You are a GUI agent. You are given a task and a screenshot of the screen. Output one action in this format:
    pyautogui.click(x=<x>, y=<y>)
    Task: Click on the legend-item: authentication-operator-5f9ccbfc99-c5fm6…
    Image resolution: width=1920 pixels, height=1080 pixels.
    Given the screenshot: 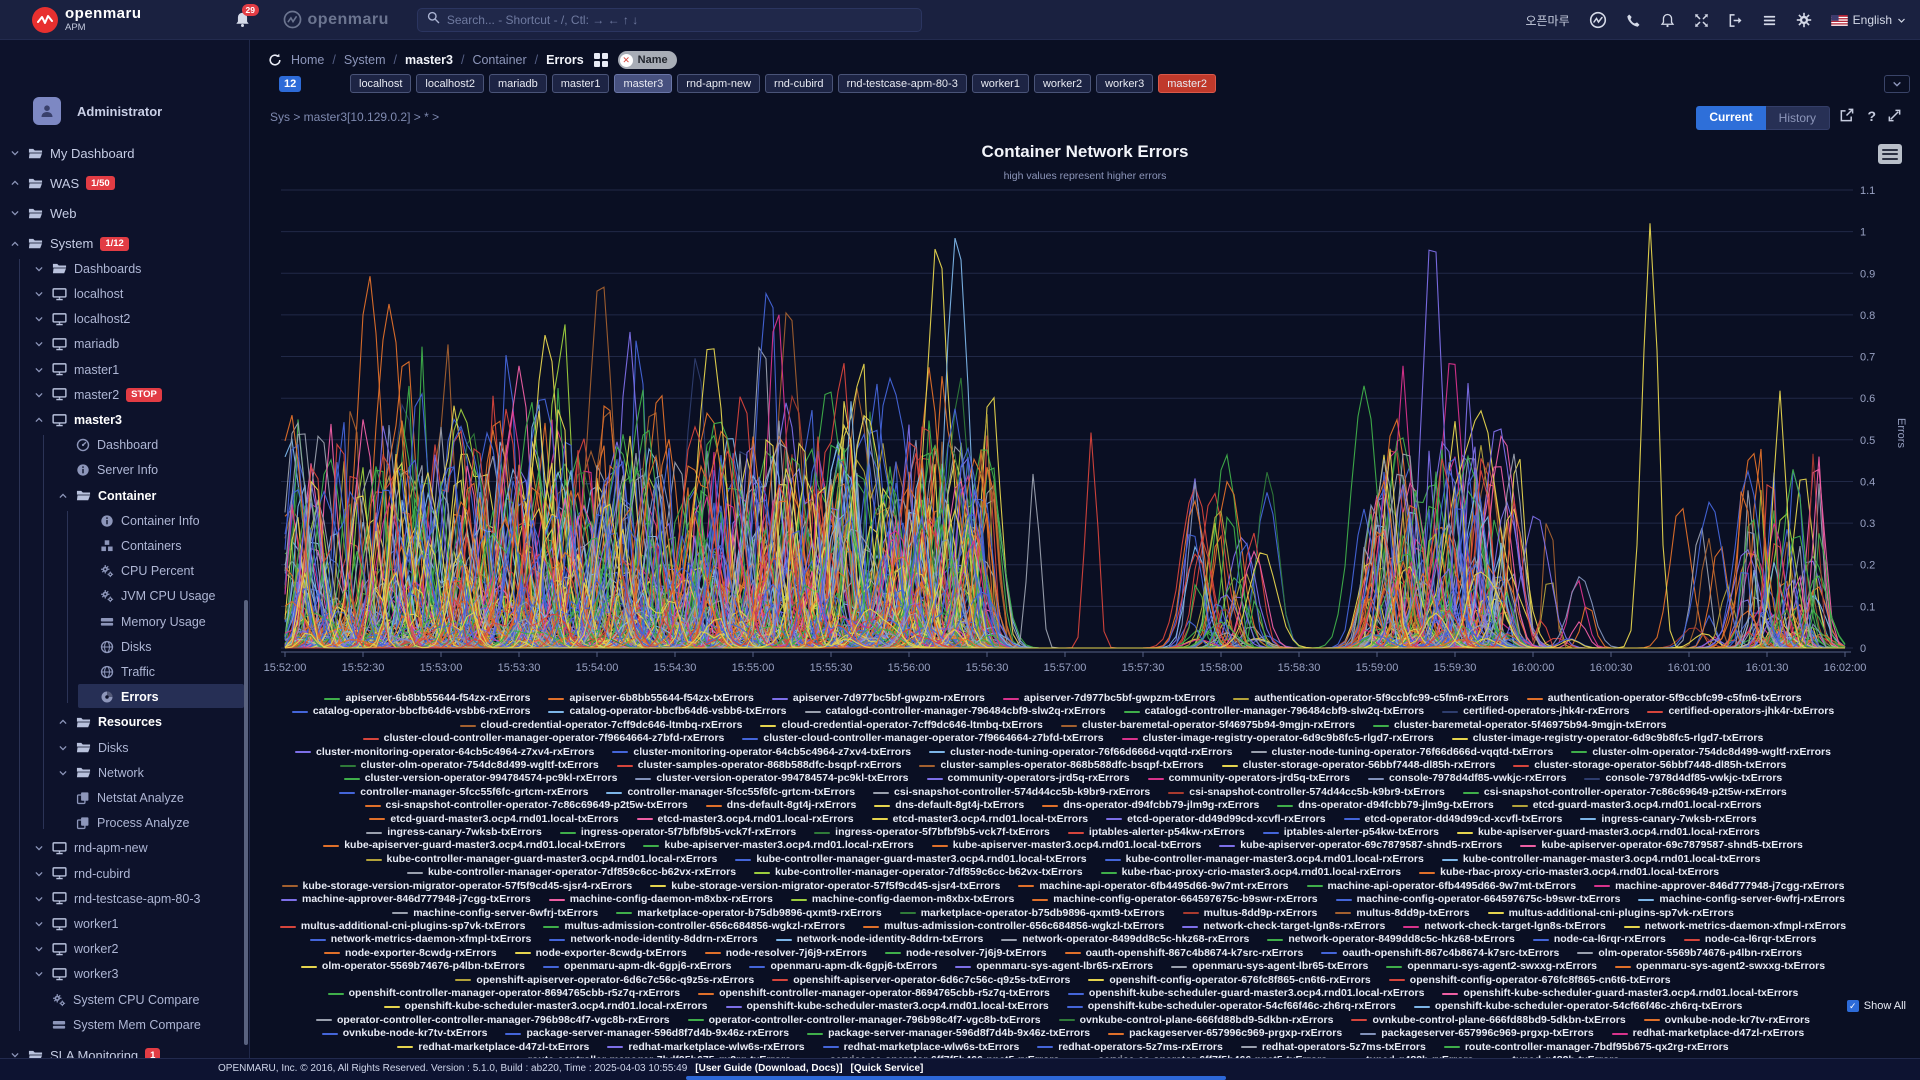 What is the action you would take?
    pyautogui.click(x=1664, y=698)
    